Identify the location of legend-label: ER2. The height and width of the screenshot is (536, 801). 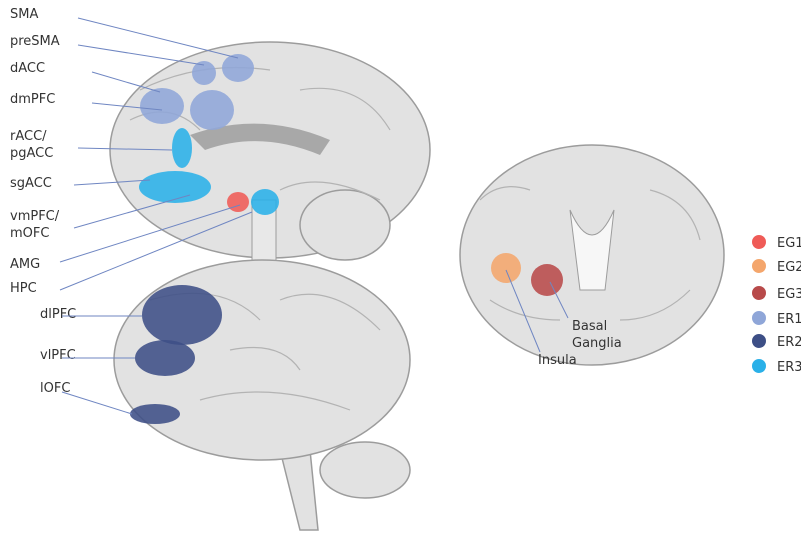
(789, 342).